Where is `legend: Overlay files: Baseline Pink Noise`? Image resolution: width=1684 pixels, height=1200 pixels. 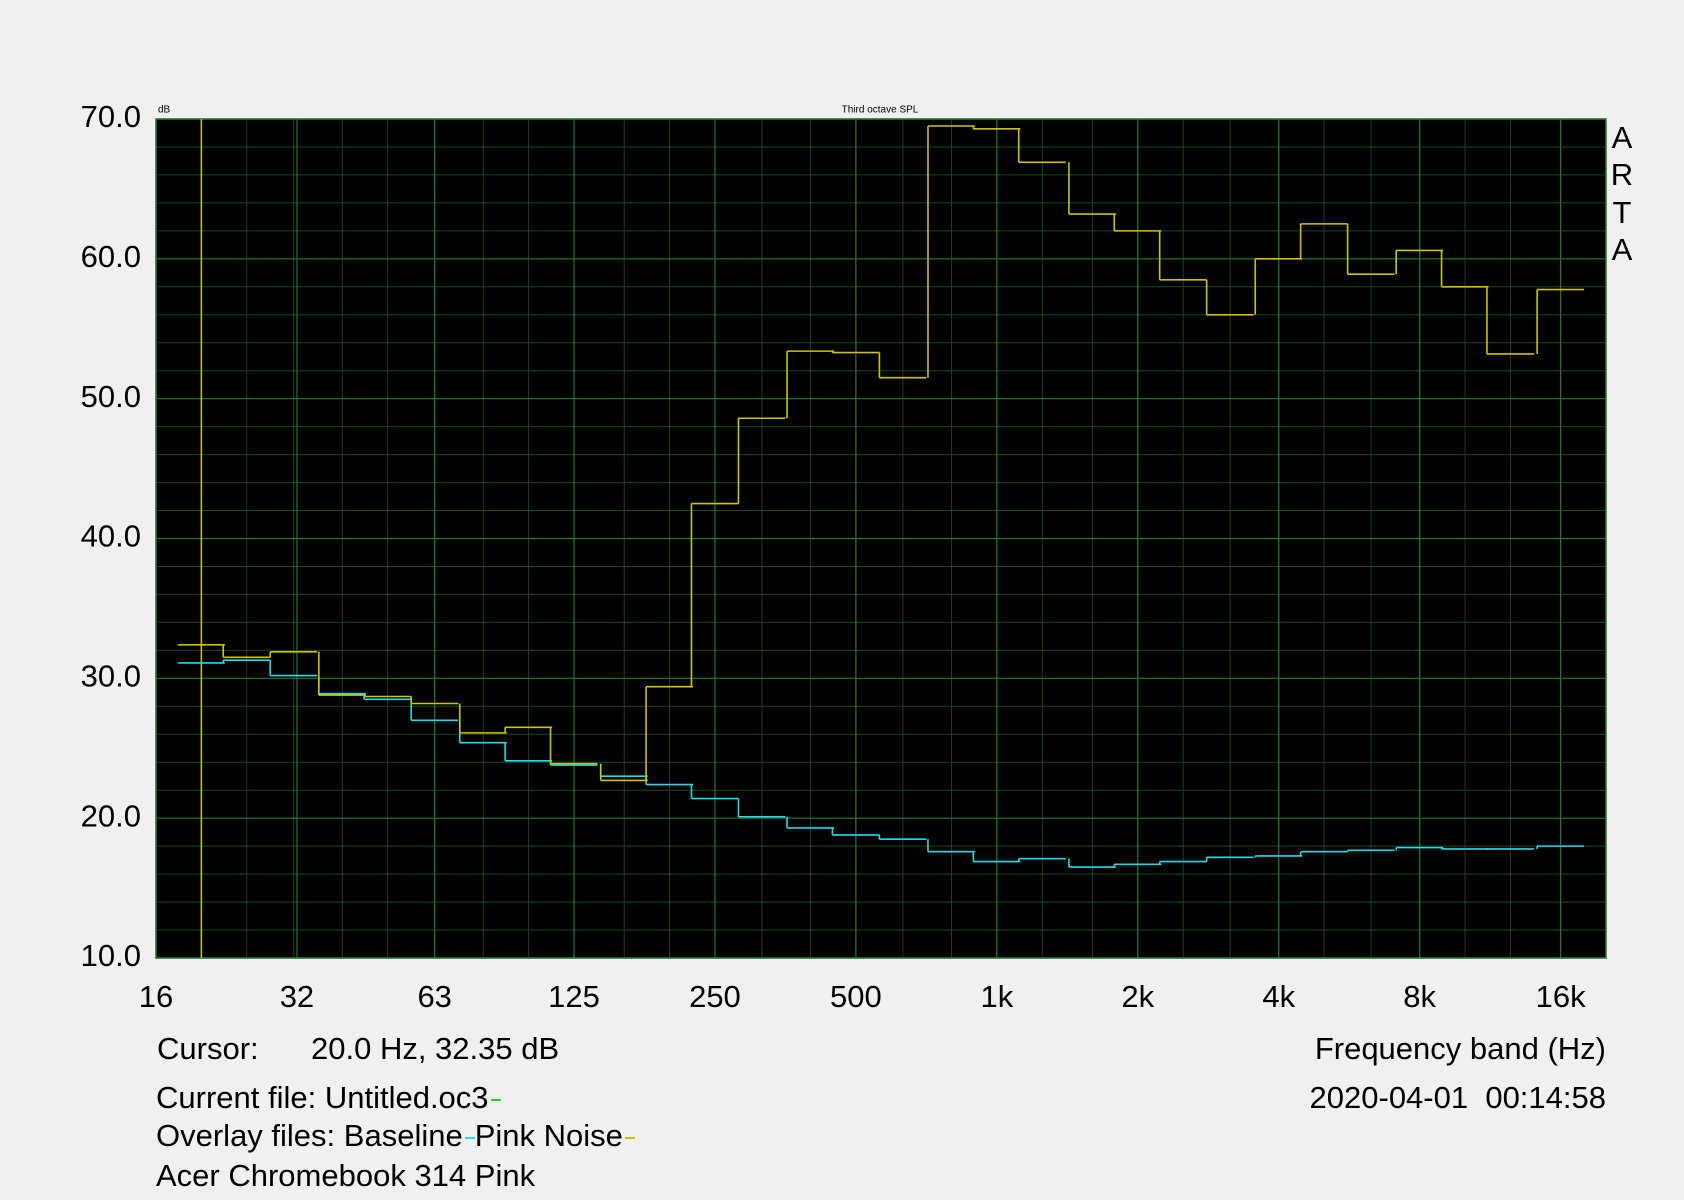 legend: Overlay files: Baseline Pink Noise is located at coordinates (395, 1135).